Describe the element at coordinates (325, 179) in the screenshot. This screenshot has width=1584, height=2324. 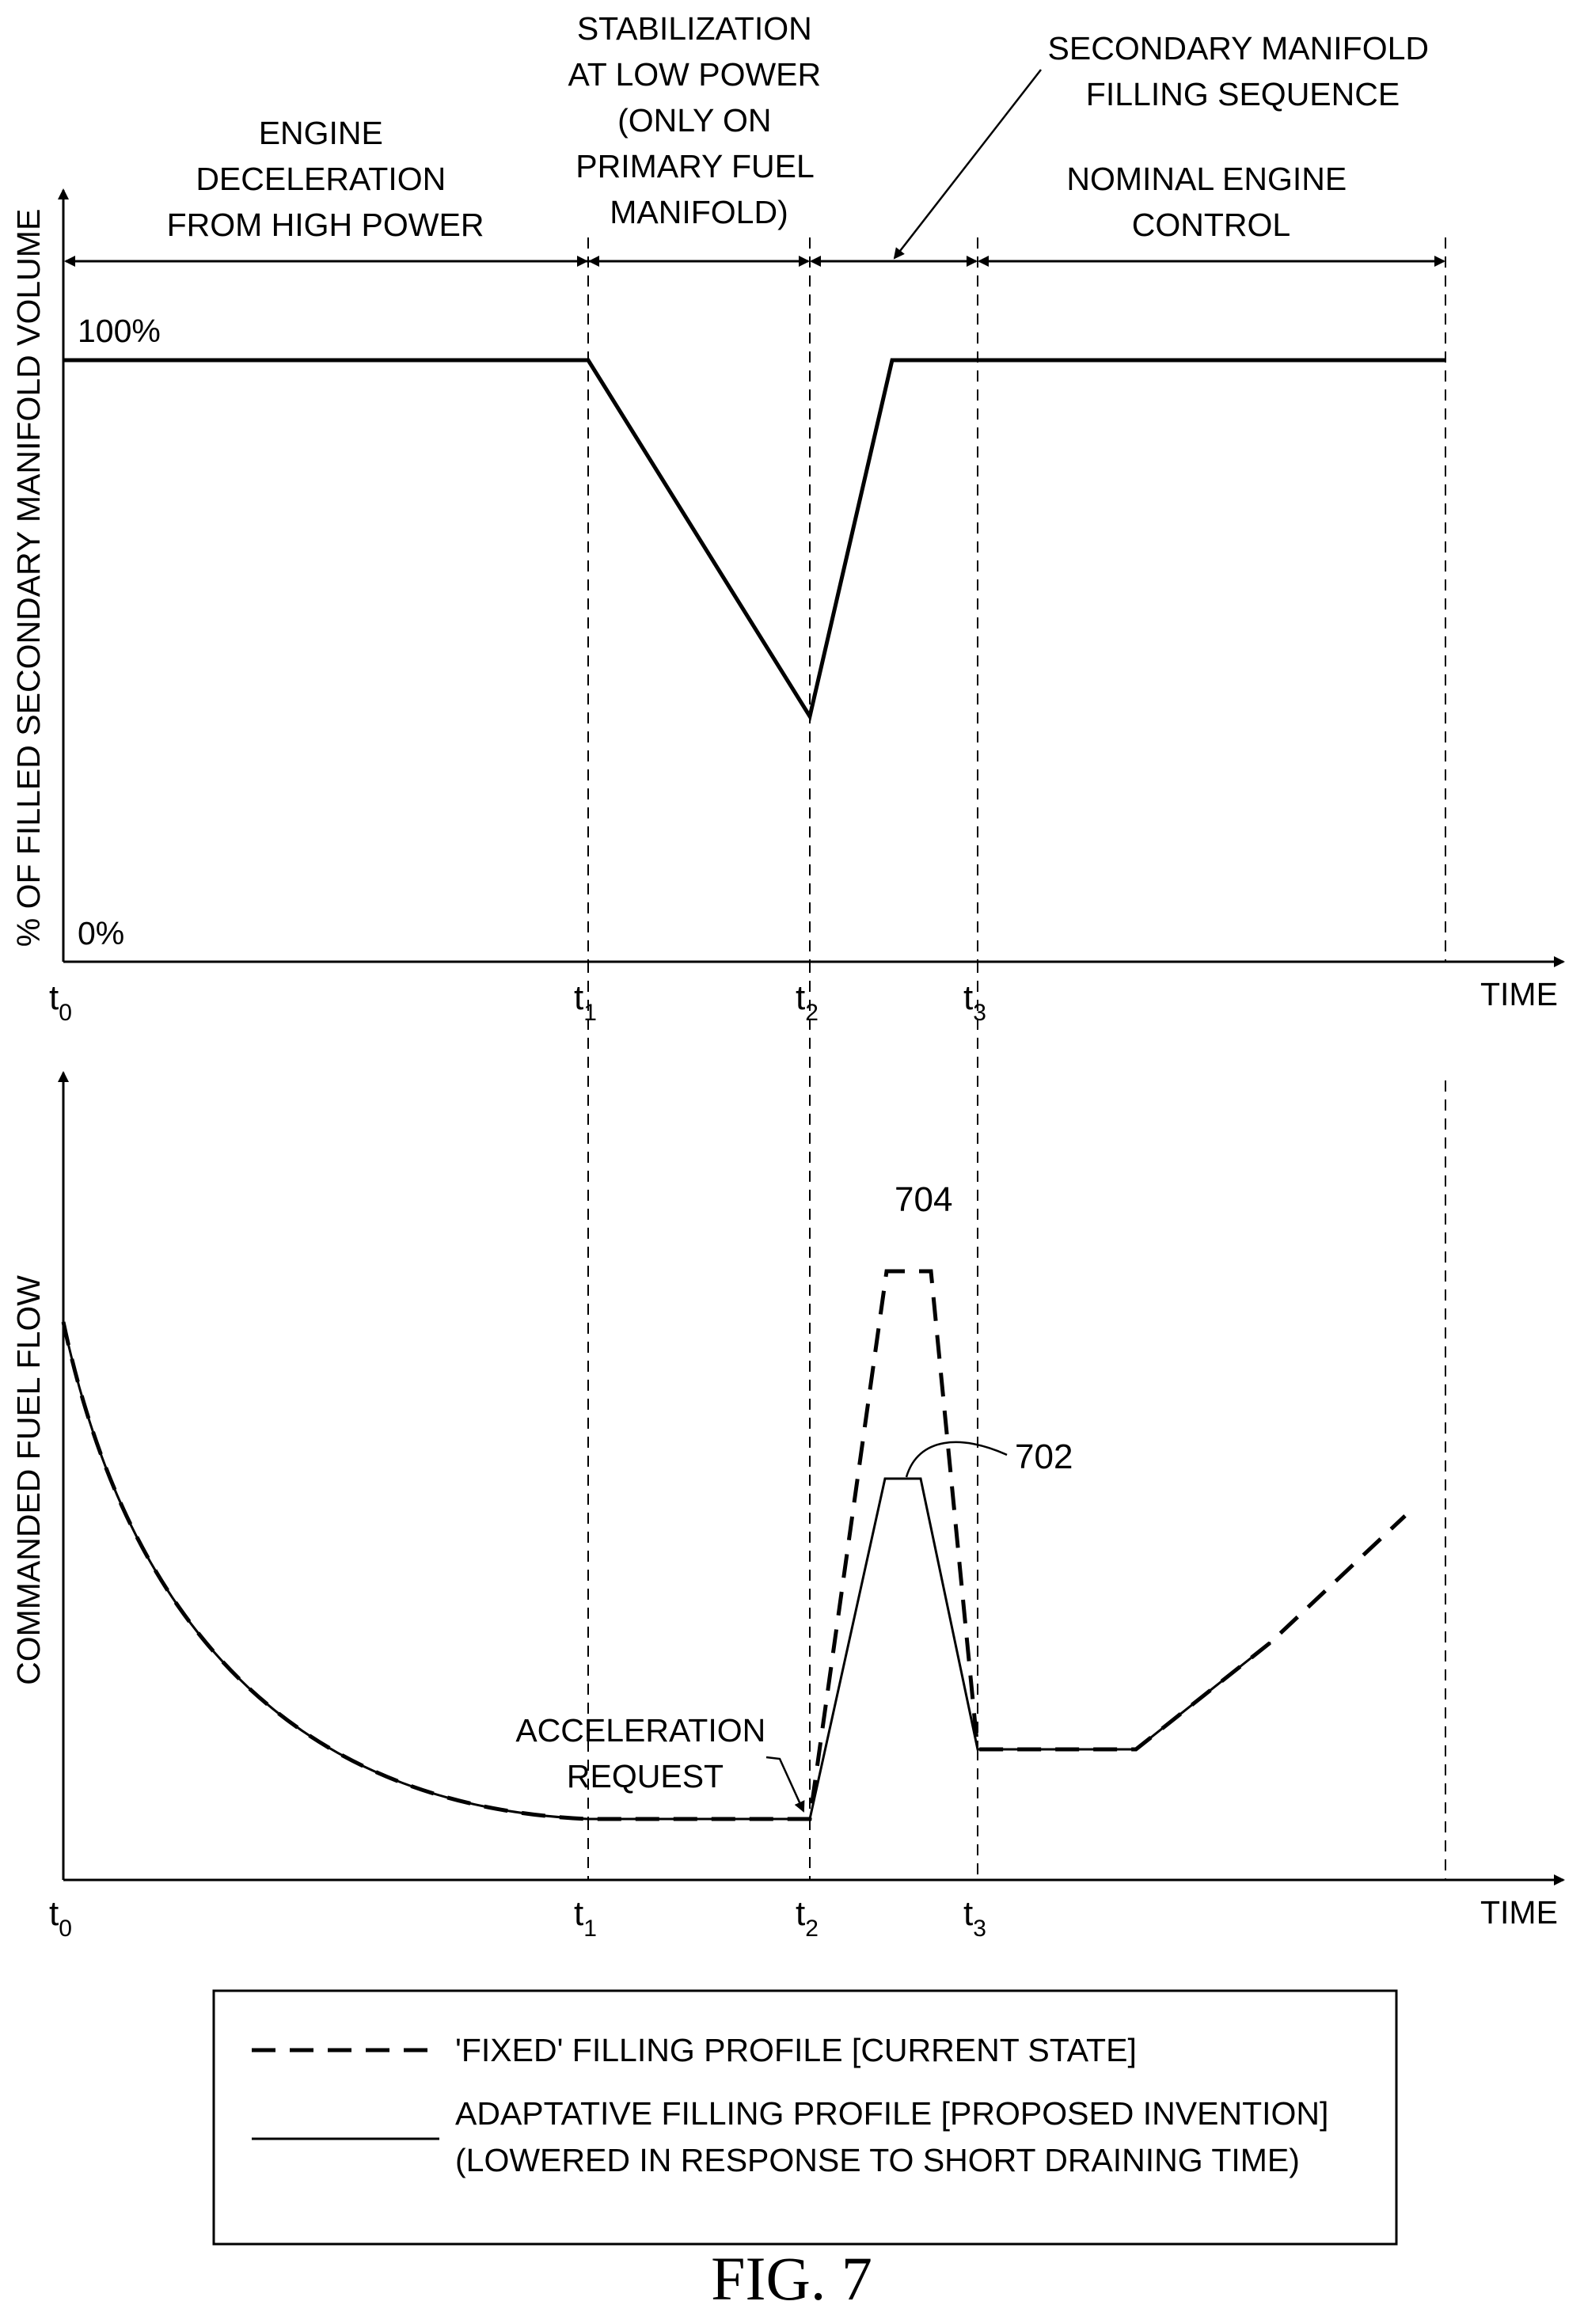
I see `phase-label-1: ENGINE DECELERATION FROM HIGH POWER` at that location.